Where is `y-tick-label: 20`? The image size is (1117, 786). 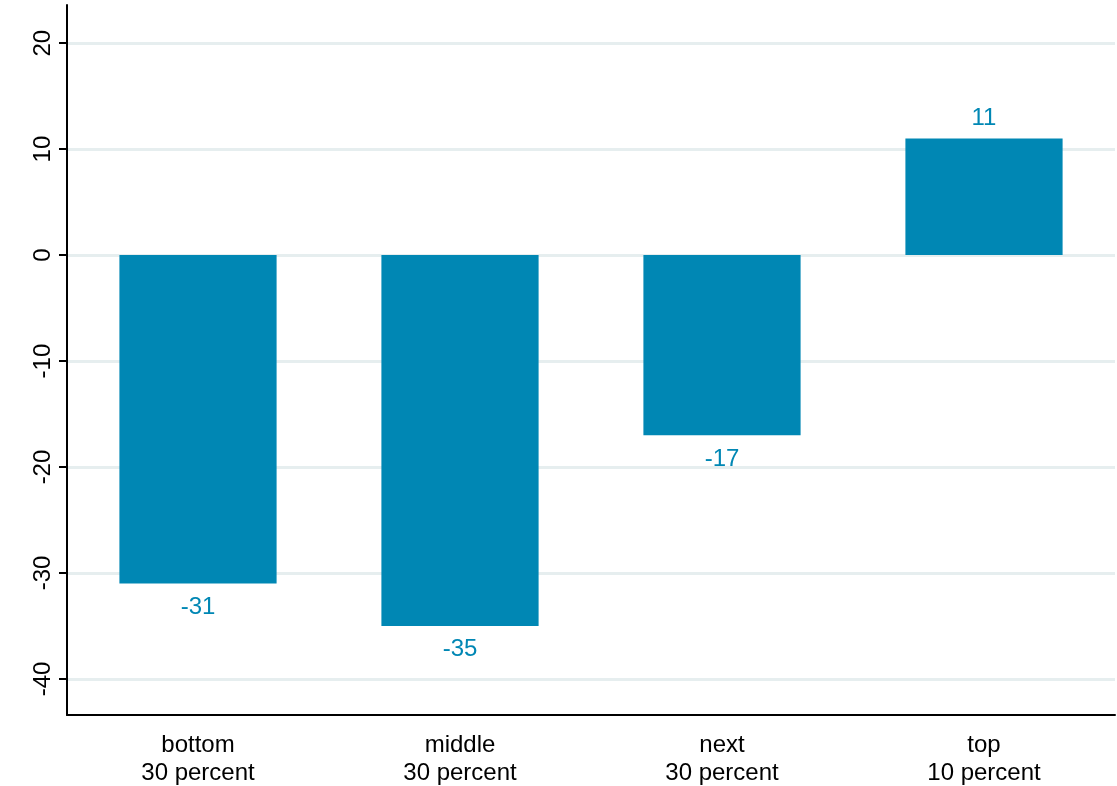 y-tick-label: 20 is located at coordinates (41, 43).